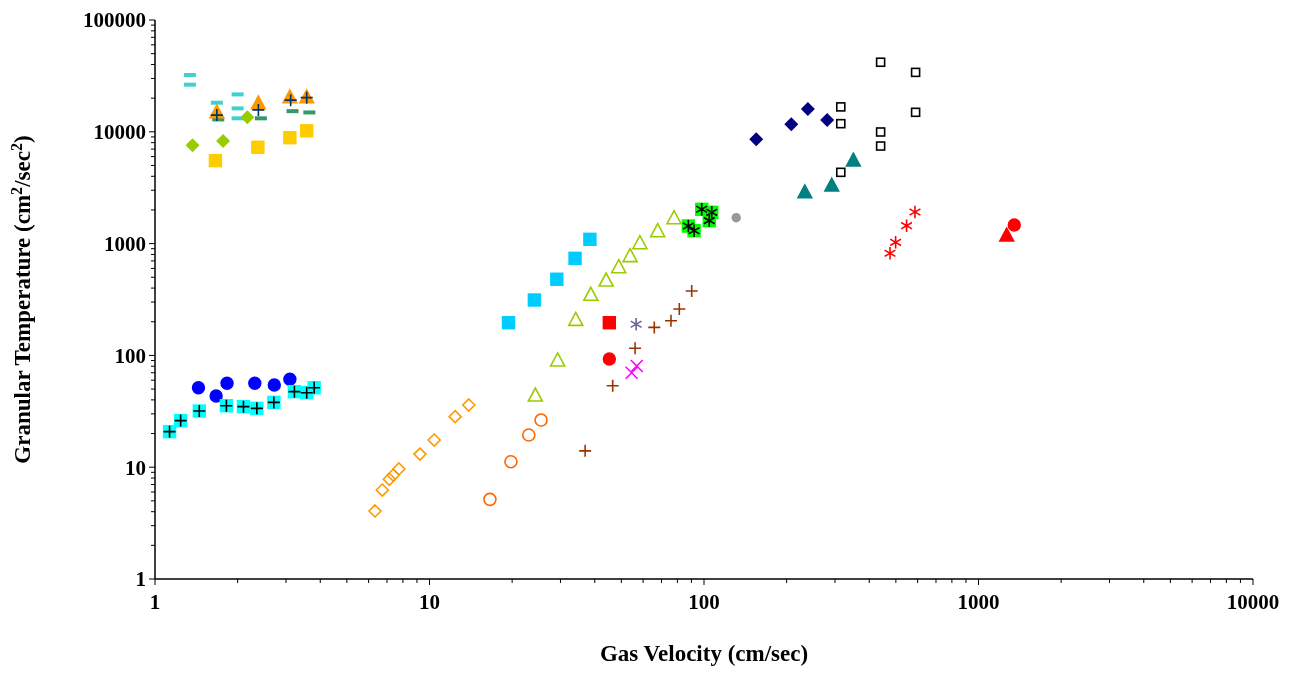 This screenshot has width=1297, height=681. I want to click on x-tick-label: 10000, so click(1253, 602).